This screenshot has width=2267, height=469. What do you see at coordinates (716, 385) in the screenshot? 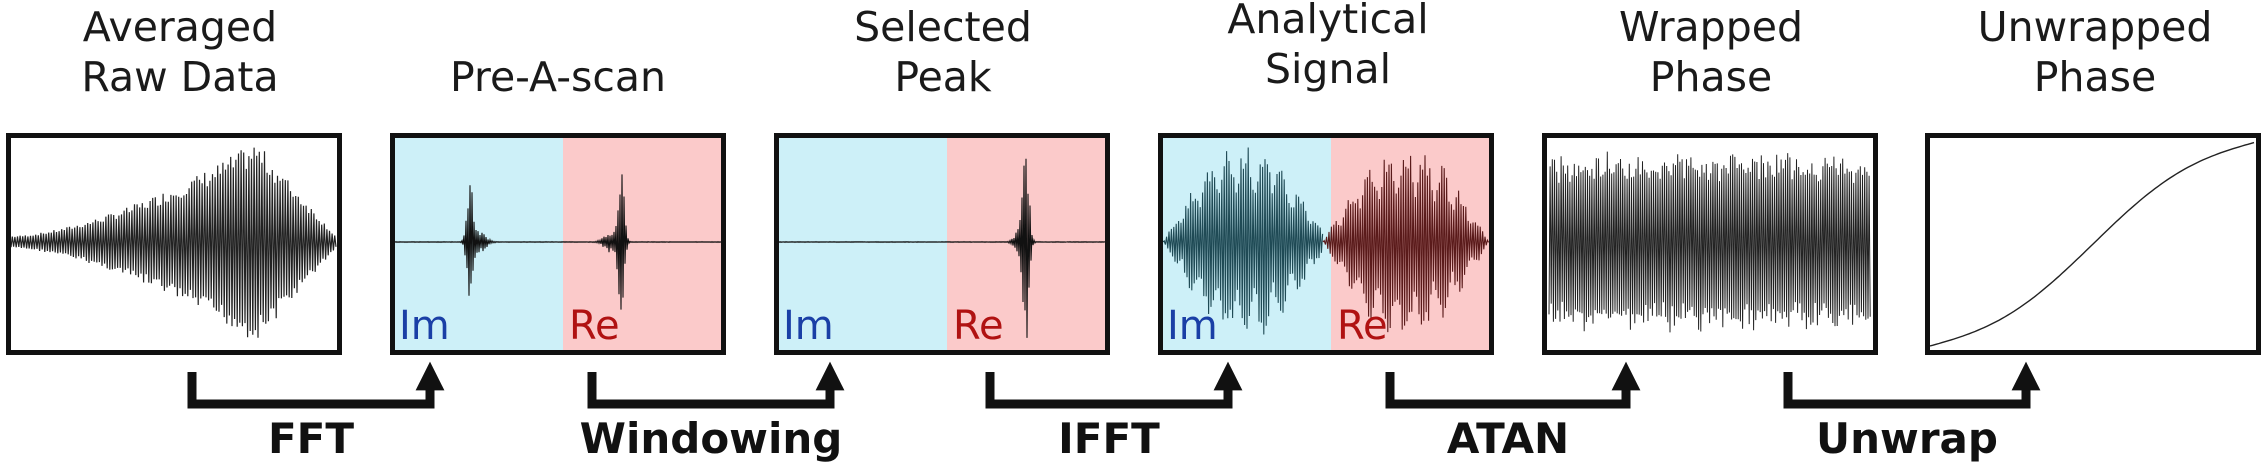
I see `arrow-windowing` at bounding box center [716, 385].